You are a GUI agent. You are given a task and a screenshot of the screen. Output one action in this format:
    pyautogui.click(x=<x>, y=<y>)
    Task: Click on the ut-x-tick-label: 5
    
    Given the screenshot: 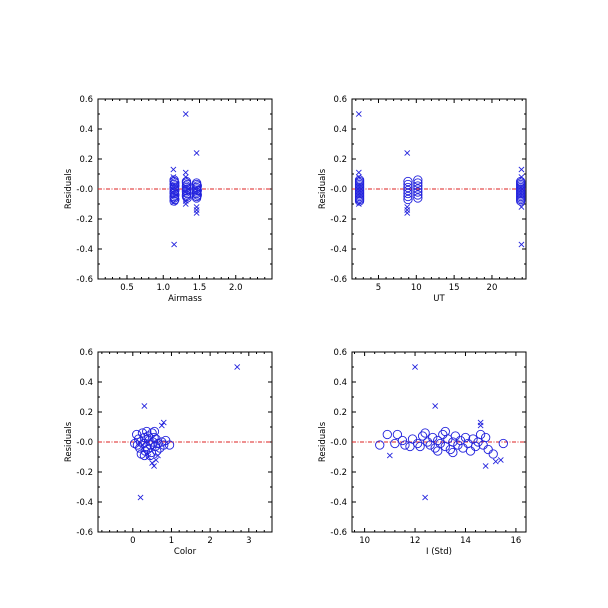 What is the action you would take?
    pyautogui.click(x=378, y=288)
    